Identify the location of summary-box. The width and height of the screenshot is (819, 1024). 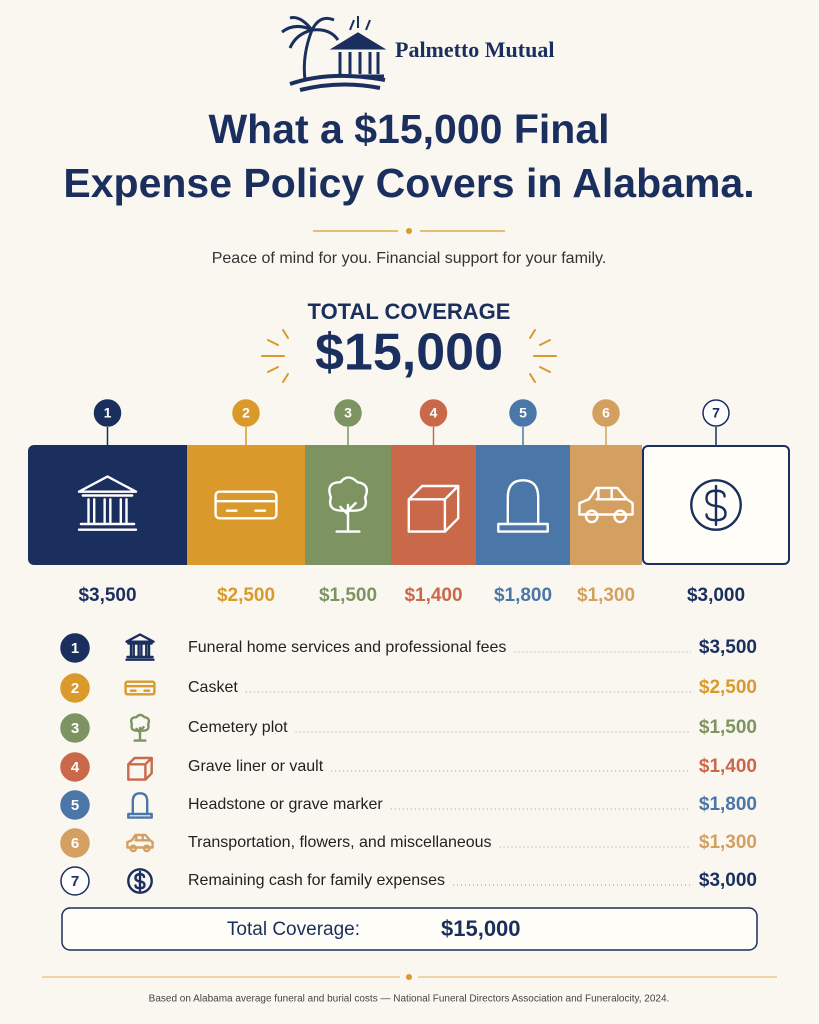
(409, 929).